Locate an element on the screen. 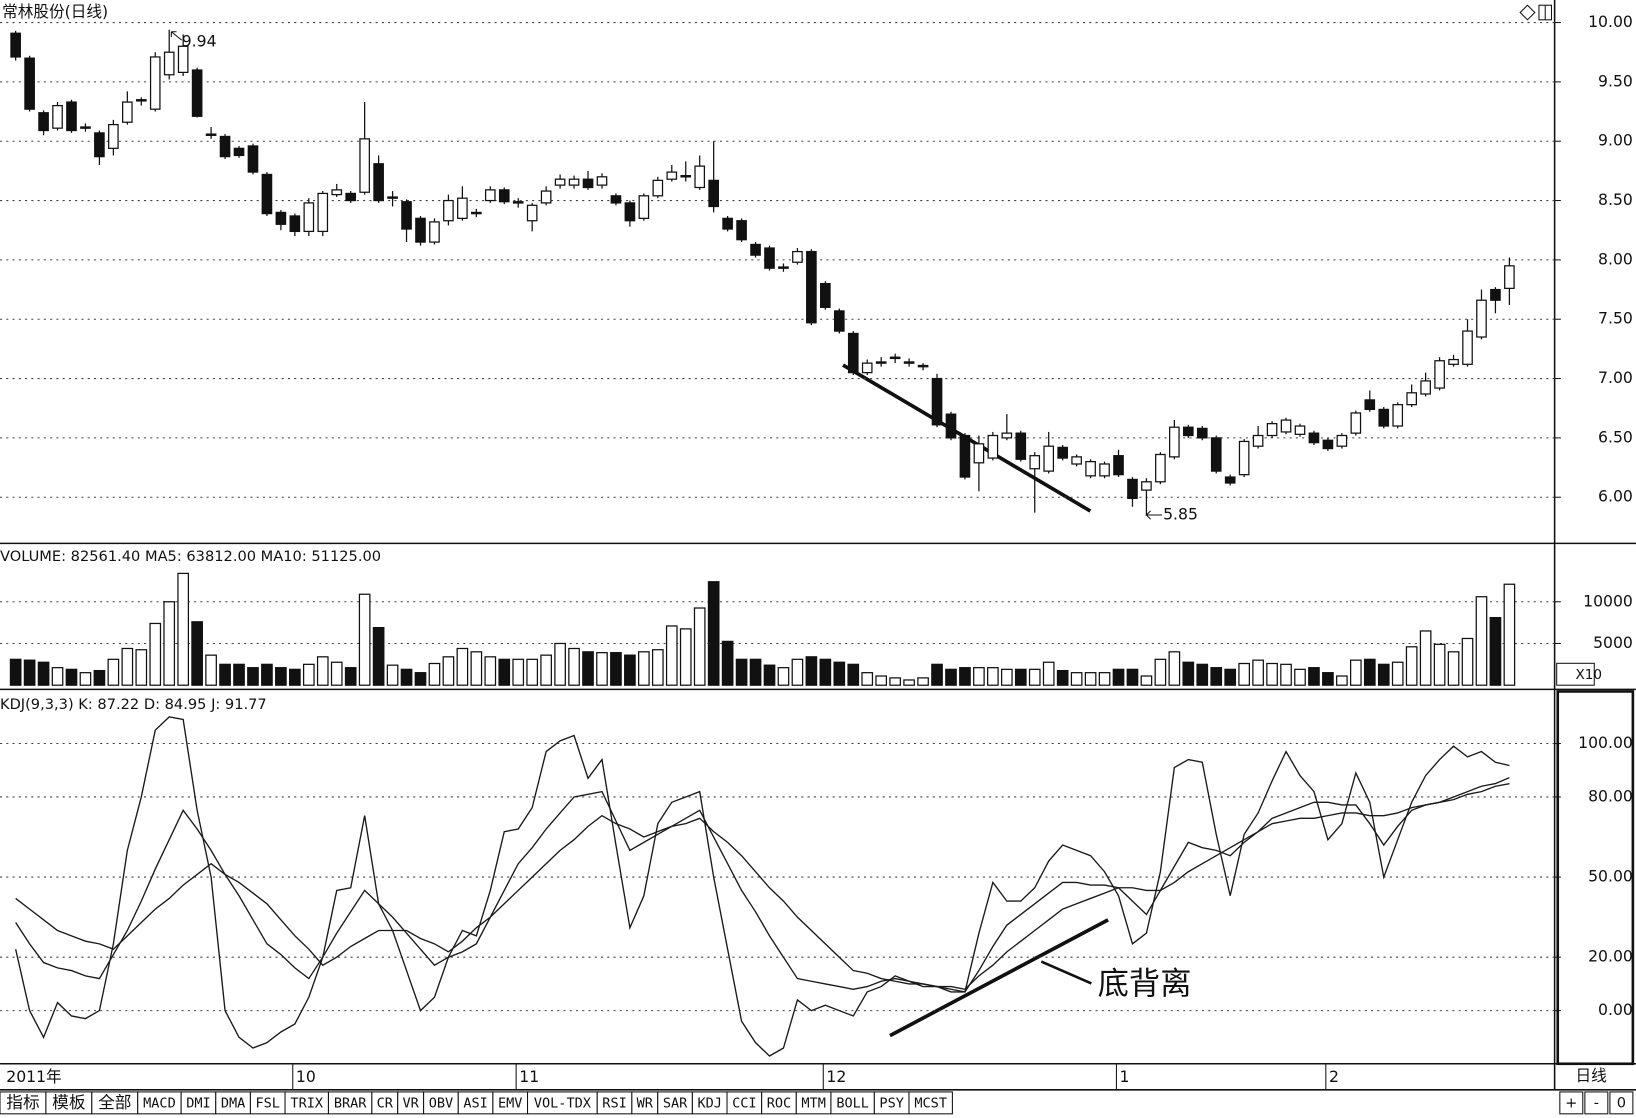 The image size is (1636, 1118). volume-scale-label: X10 is located at coordinates (1588, 675).